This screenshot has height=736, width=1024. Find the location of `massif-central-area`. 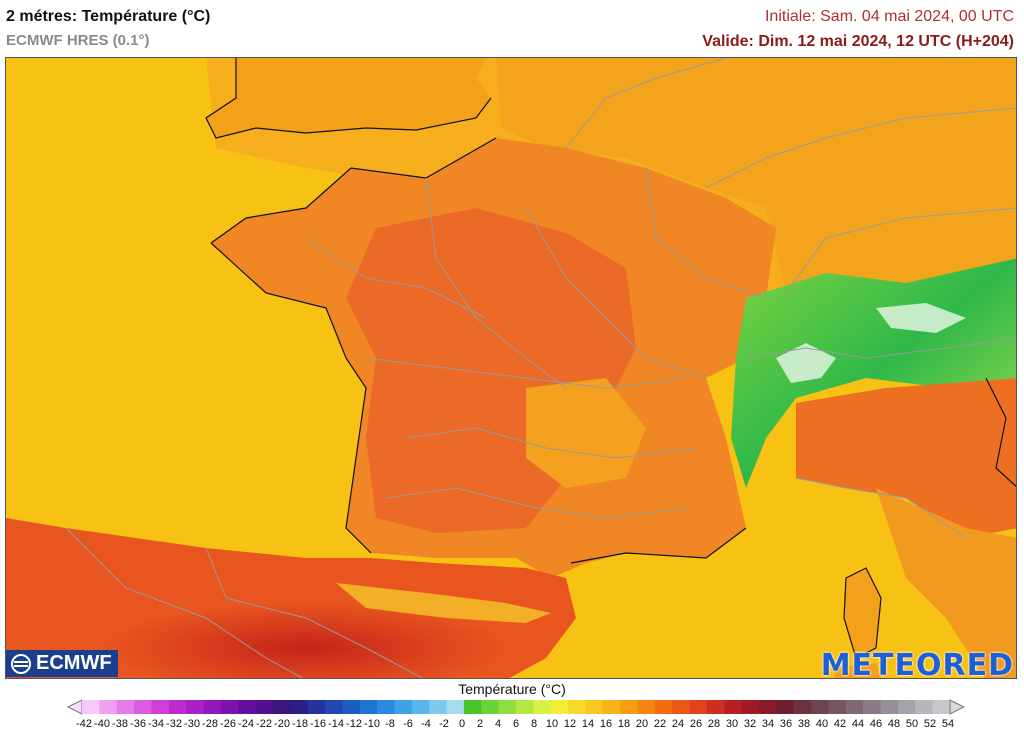

massif-central-area is located at coordinates (586, 433).